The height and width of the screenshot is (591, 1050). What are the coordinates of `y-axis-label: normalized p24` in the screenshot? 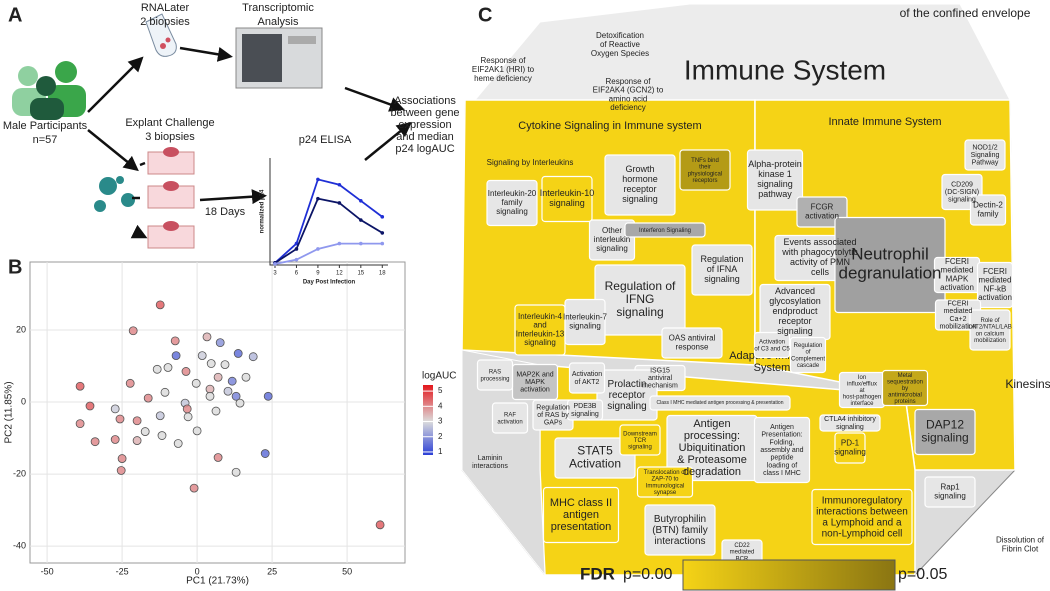 It's located at (263, 211).